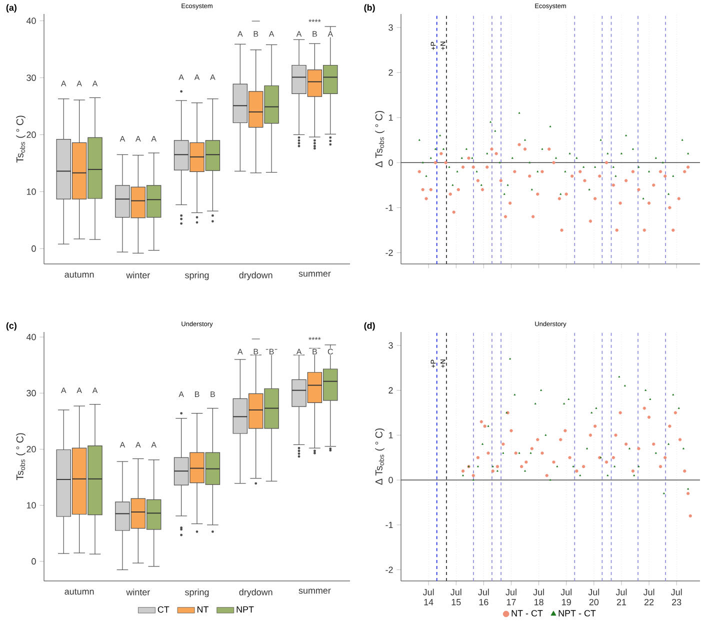  Describe the element at coordinates (483, 597) in the screenshot. I see `x-tick-label: Jul 16` at that location.